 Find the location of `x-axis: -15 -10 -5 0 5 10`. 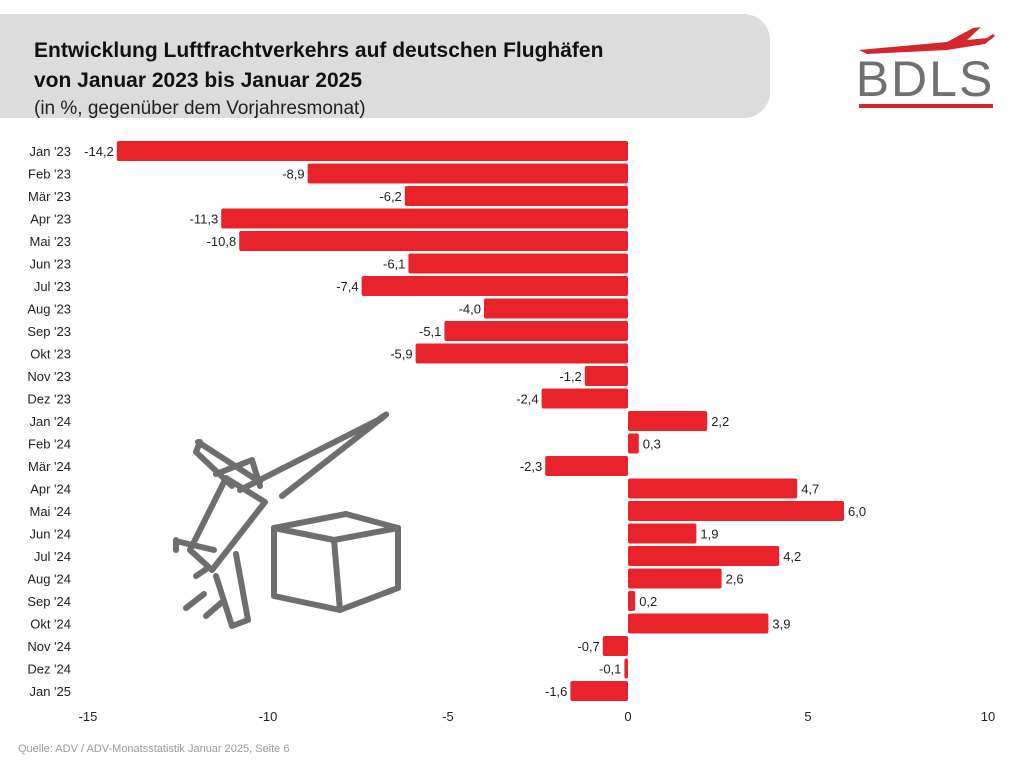

x-axis: -15 -10 -5 0 5 10 is located at coordinates (537, 716).